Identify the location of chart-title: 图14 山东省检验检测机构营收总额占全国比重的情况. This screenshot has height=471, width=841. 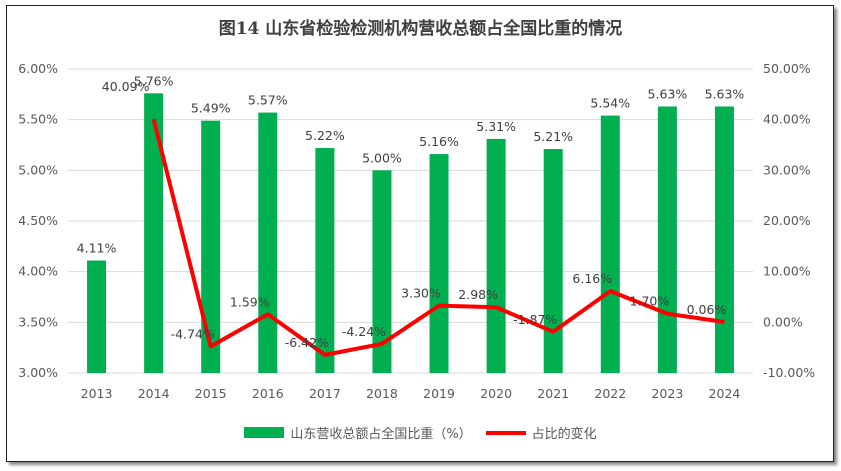
(420, 29).